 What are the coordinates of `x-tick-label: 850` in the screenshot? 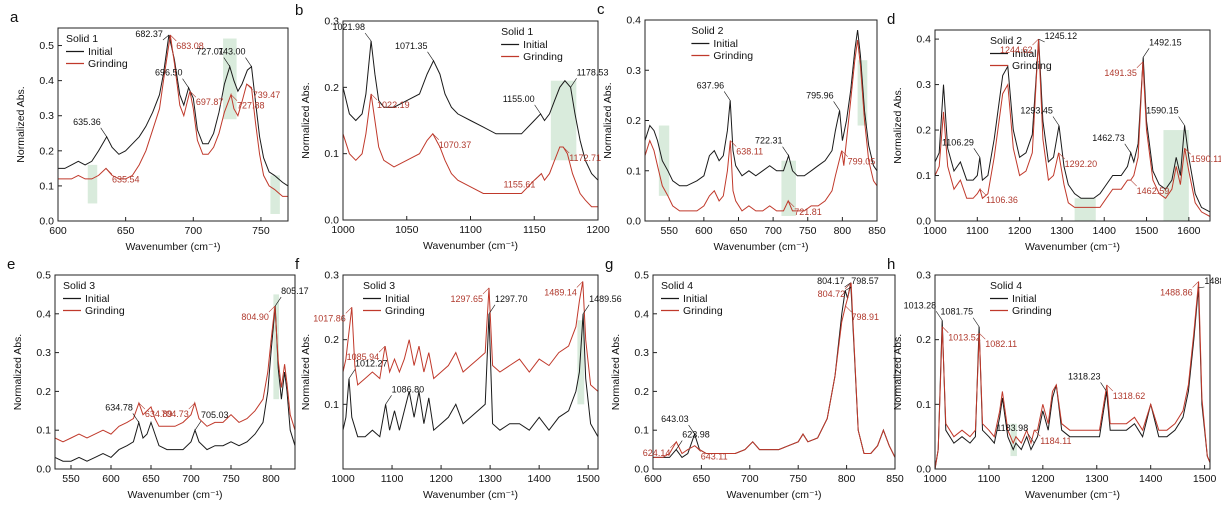 It's located at (877, 231).